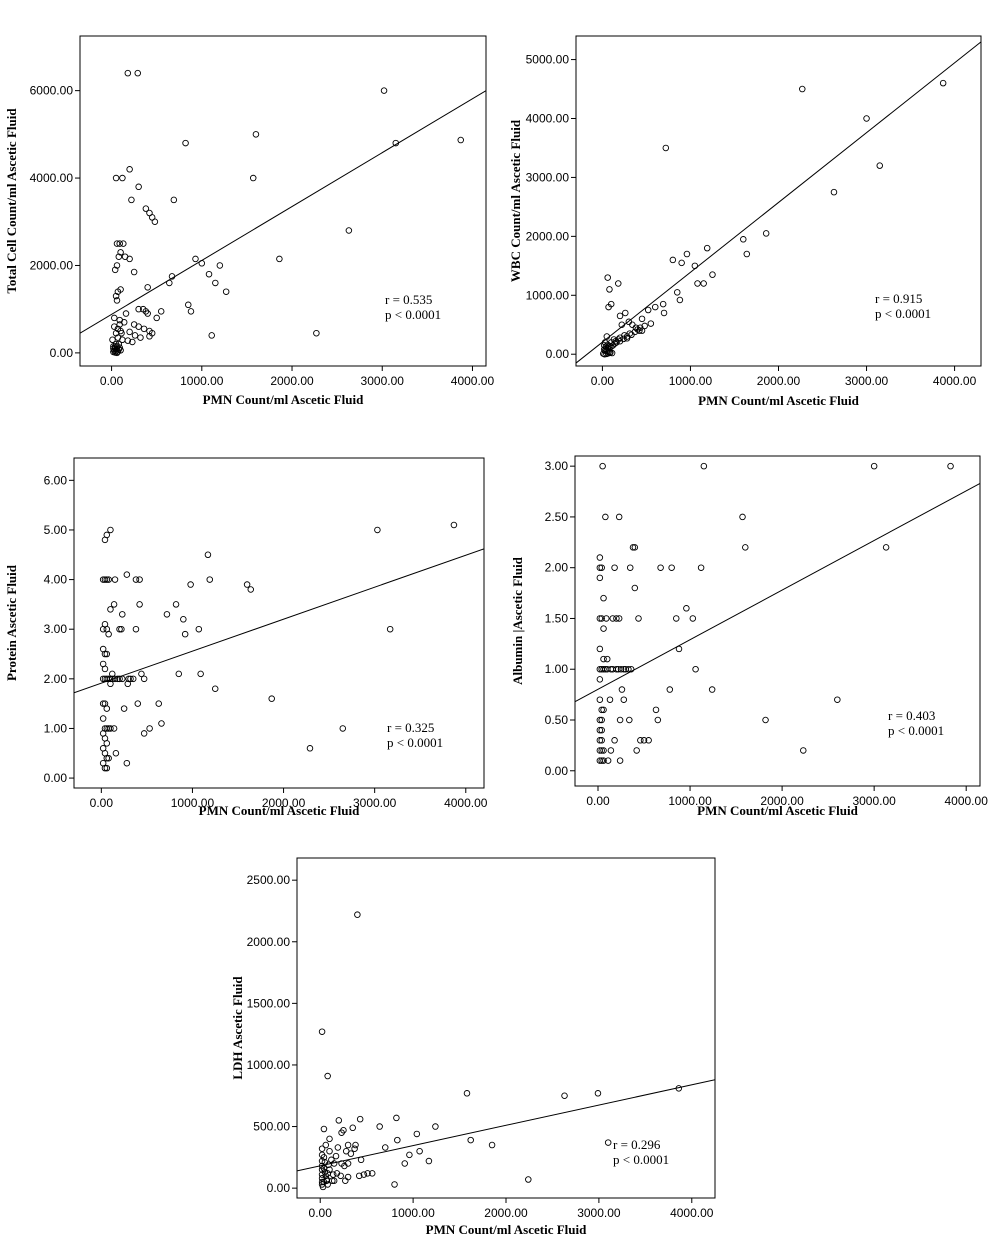  I want to click on p-value: p < 0.0001, so click(916, 730).